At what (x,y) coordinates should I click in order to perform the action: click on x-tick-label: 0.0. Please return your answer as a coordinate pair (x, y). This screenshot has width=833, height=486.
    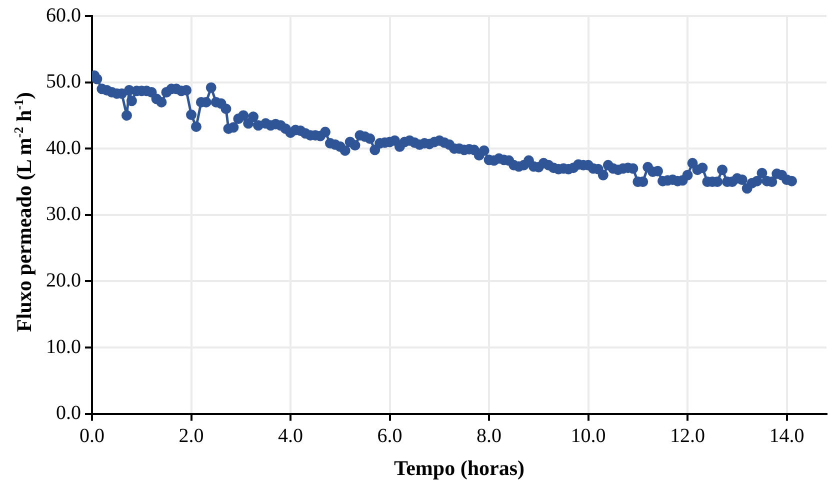
    Looking at the image, I should click on (92, 436).